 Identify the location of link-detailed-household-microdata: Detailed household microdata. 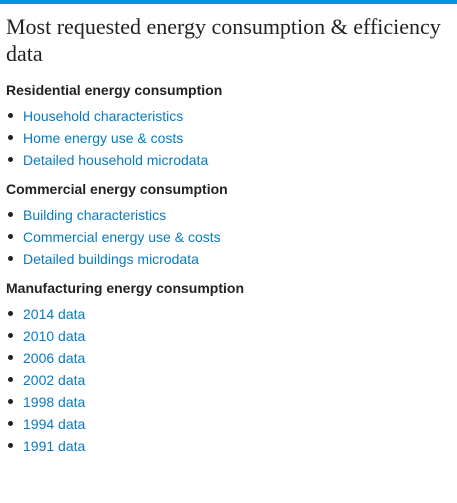
(116, 160).